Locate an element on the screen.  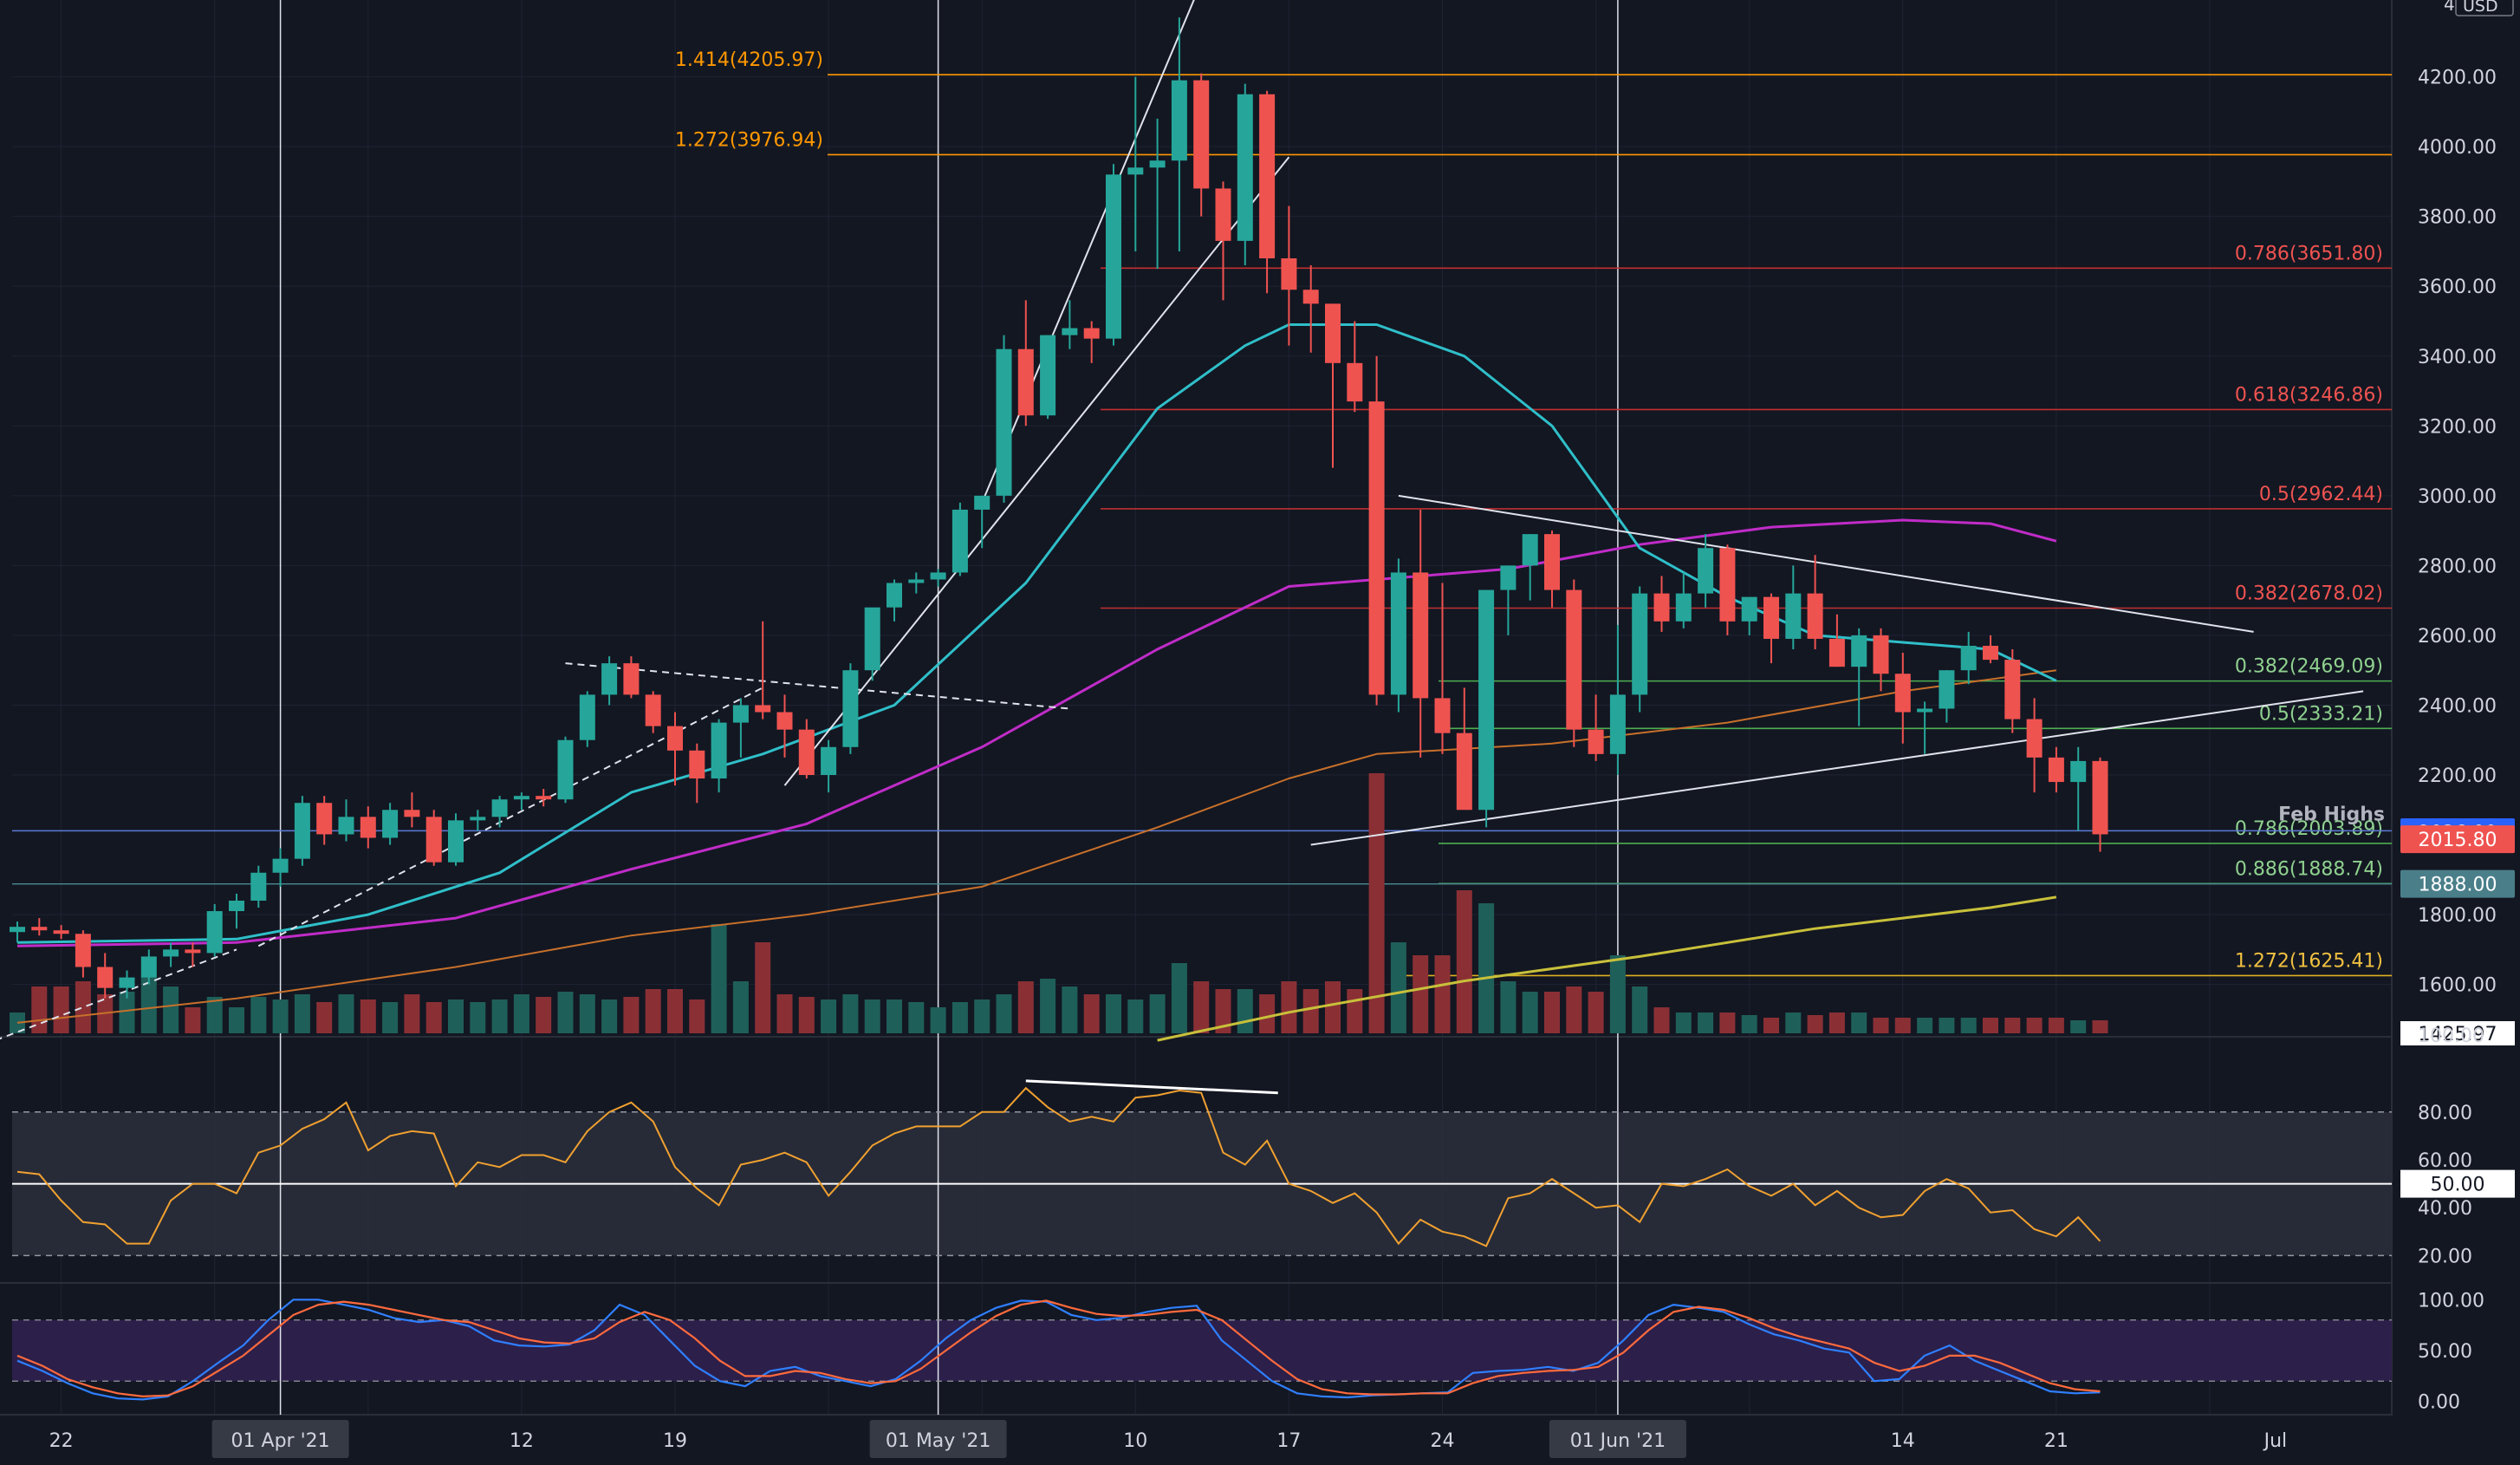
bottom-price-badge is located at coordinates (2457, 1033).